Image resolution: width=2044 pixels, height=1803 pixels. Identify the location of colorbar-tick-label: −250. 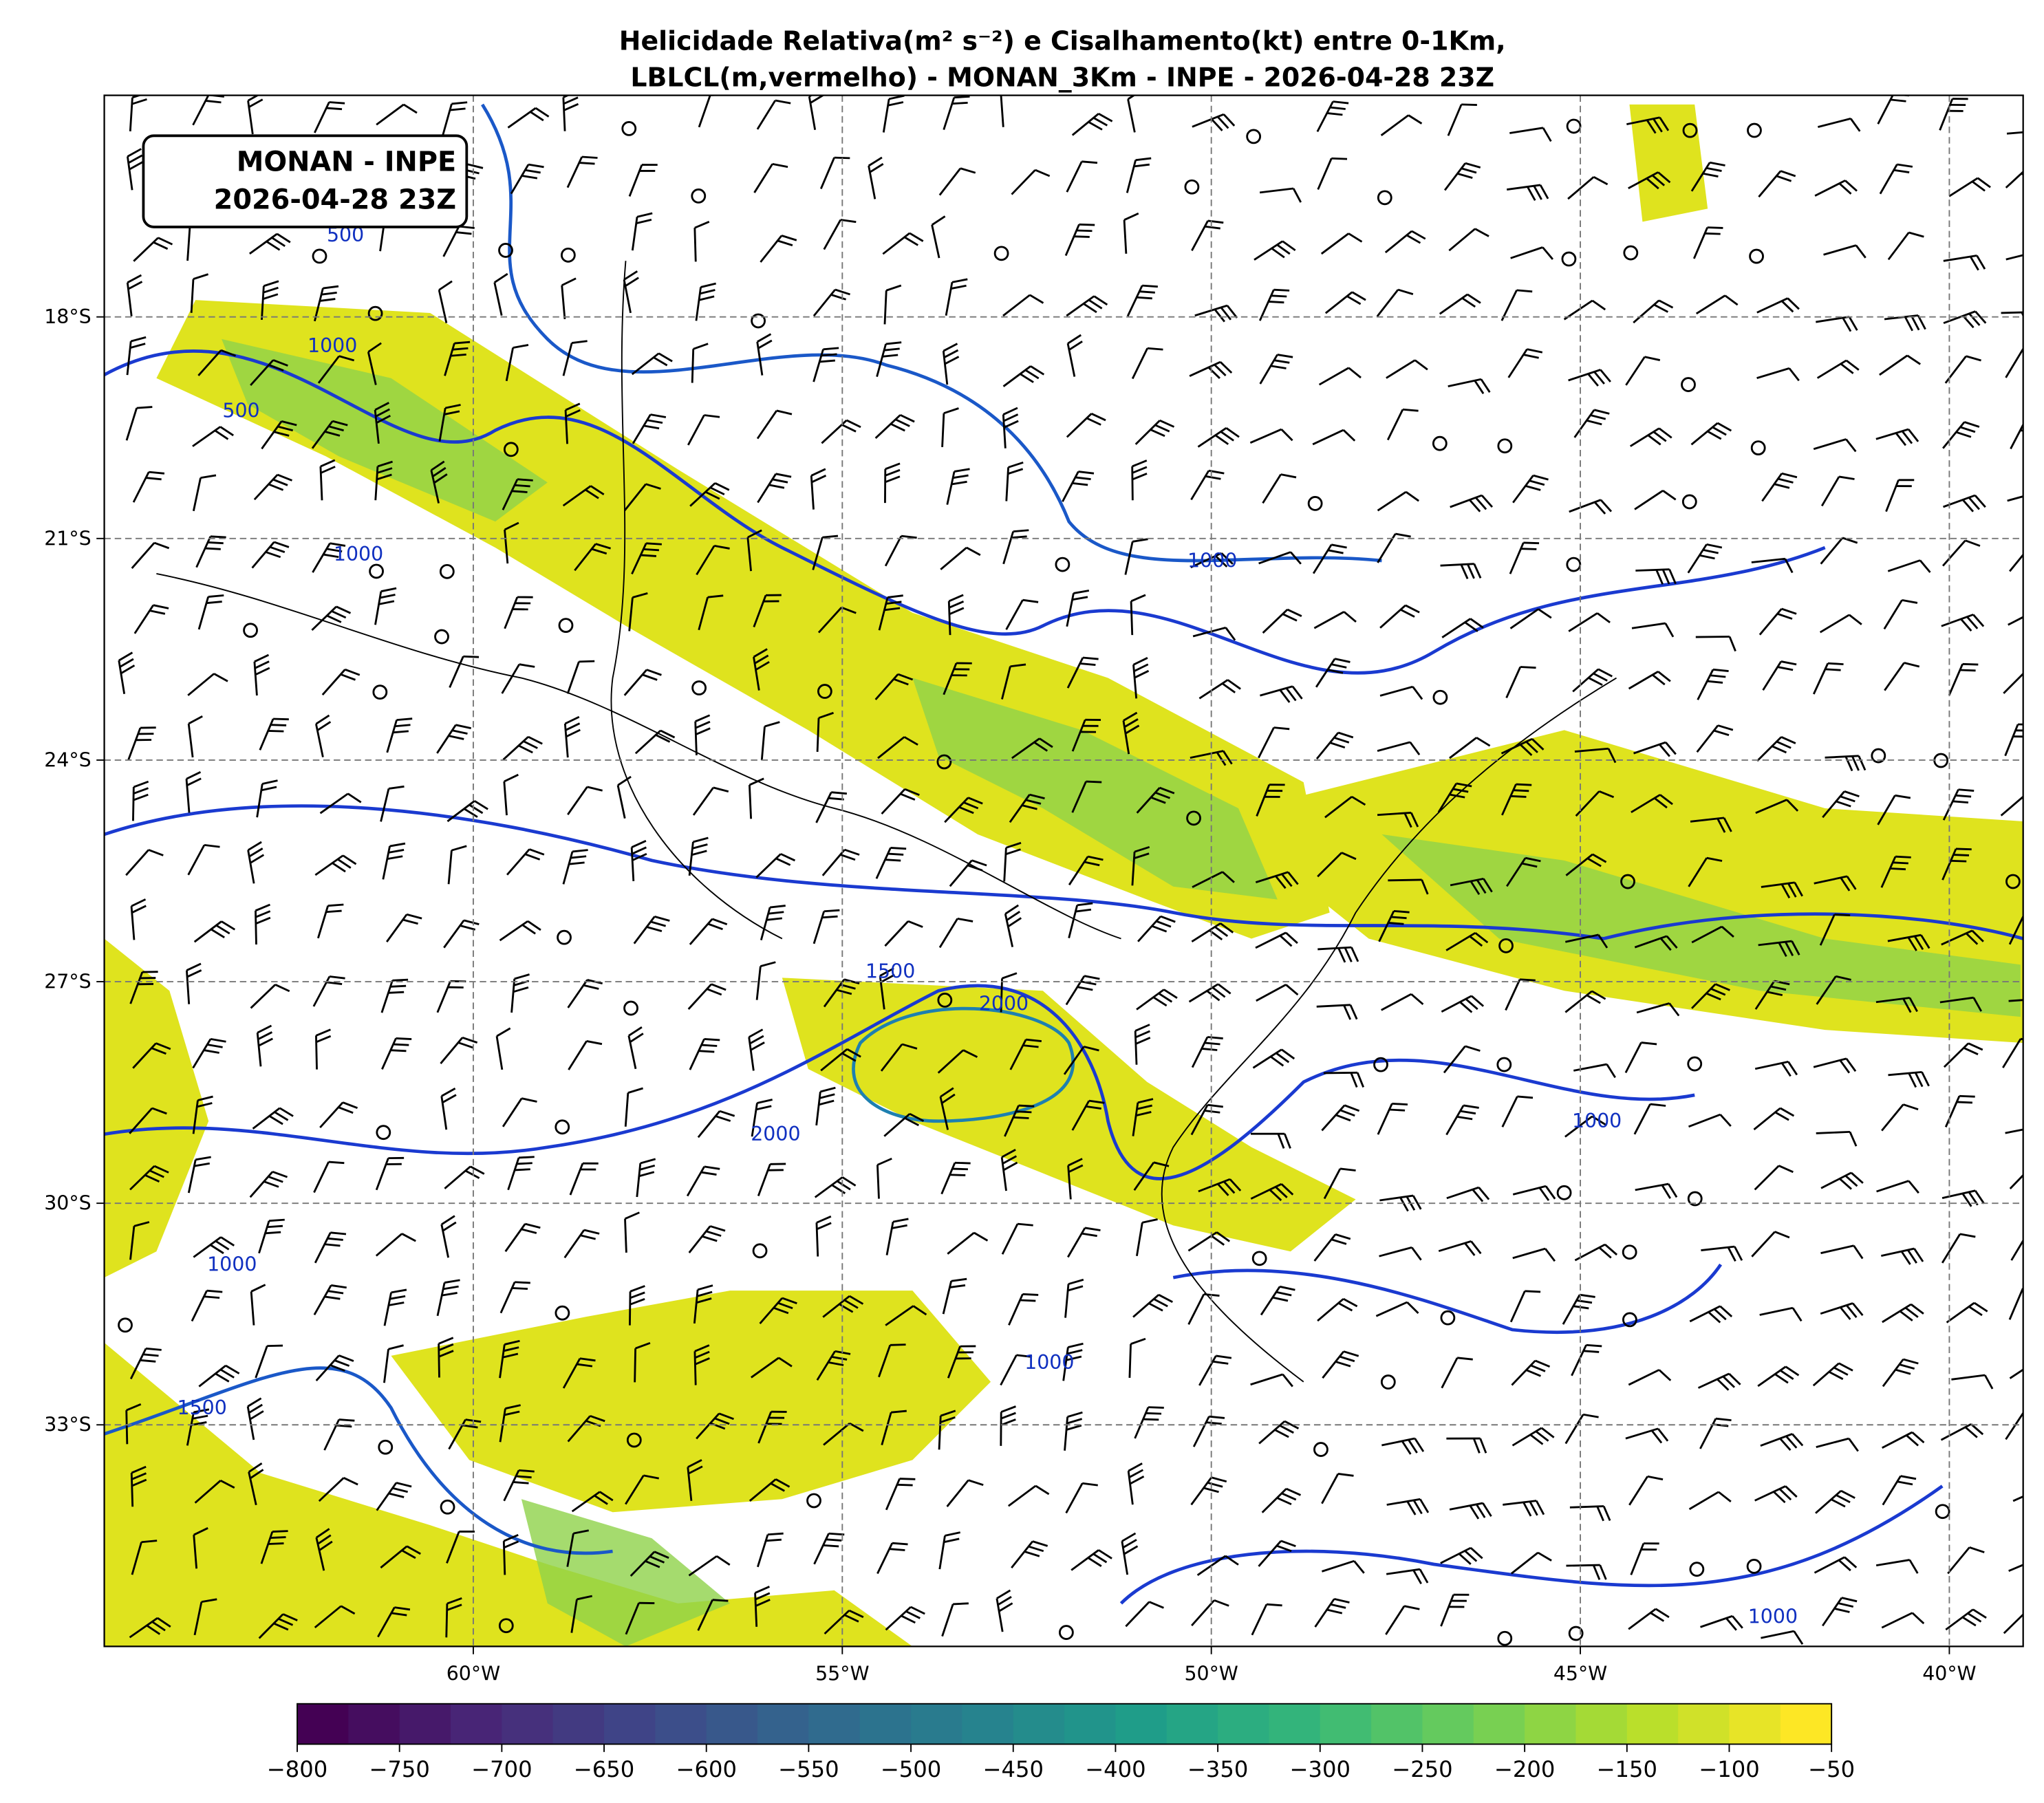
(1422, 1769).